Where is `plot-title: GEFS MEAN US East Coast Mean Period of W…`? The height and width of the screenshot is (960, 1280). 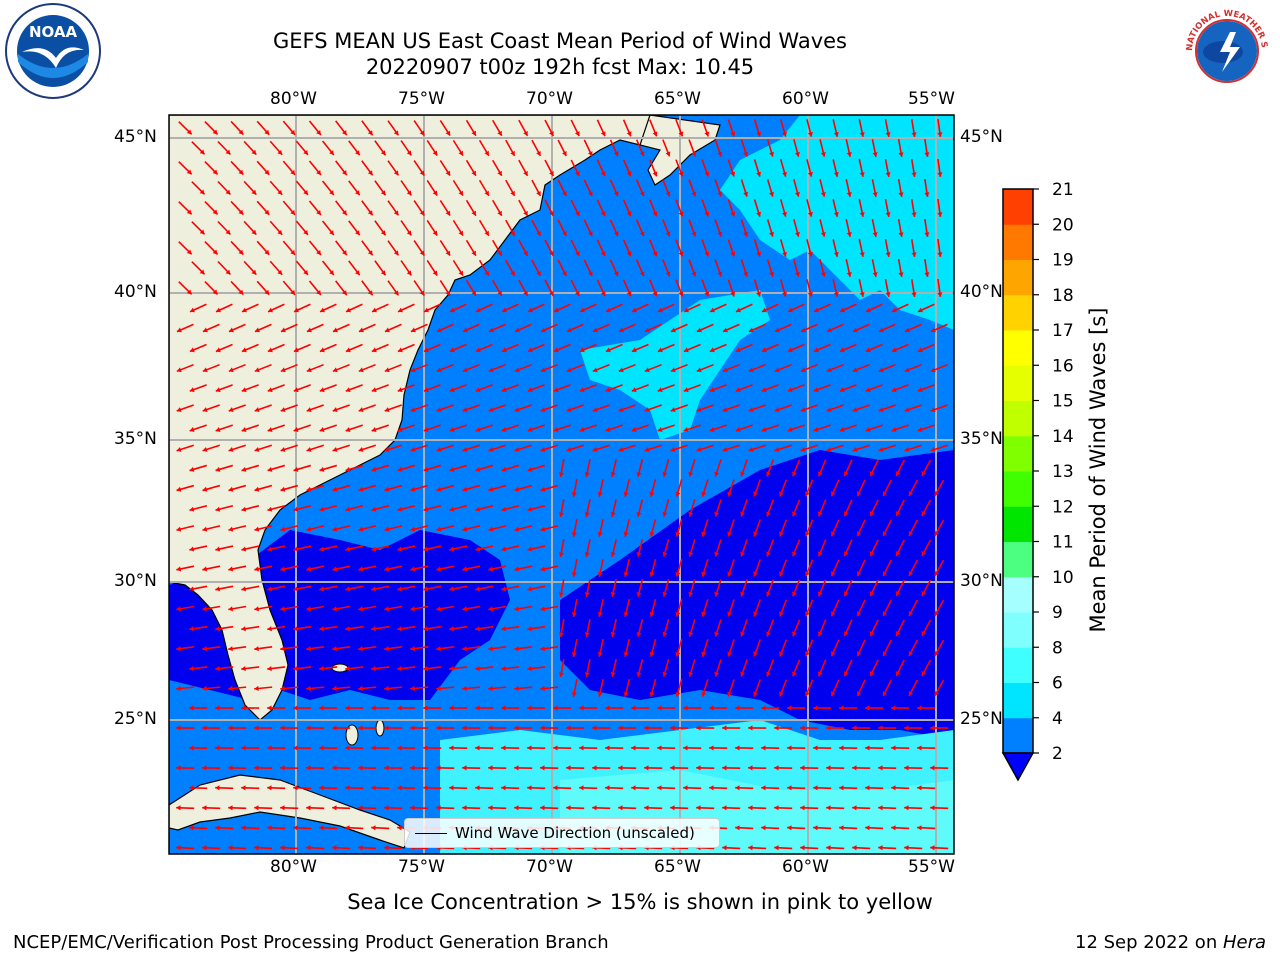
plot-title: GEFS MEAN US East Coast Mean Period of W… is located at coordinates (560, 41).